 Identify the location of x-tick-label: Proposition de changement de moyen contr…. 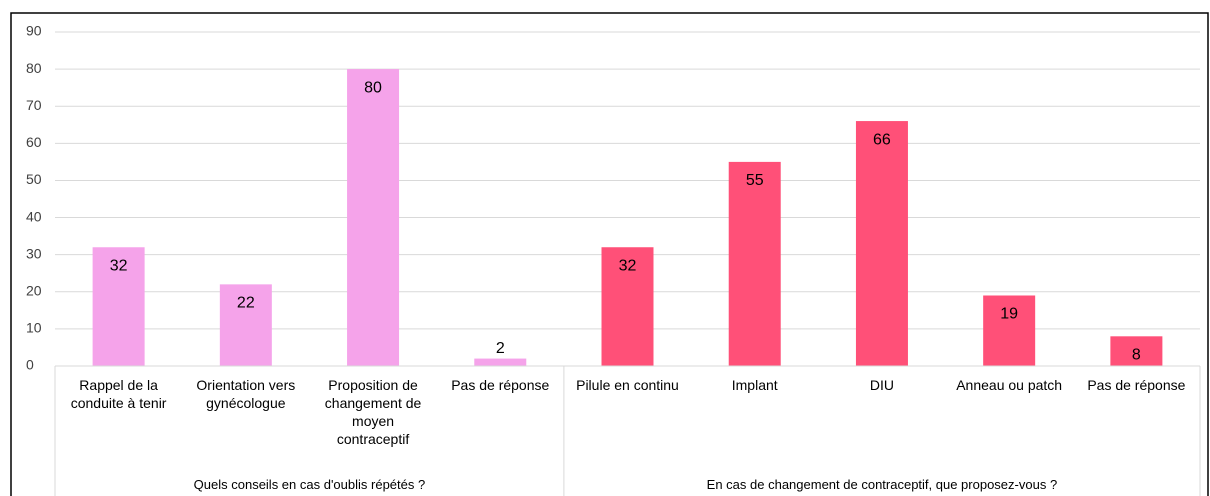
(373, 412).